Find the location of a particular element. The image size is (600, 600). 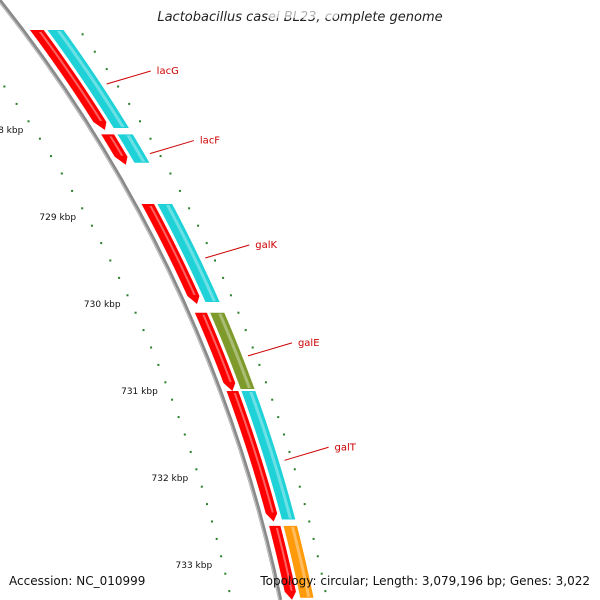

gene-galK is located at coordinates (180, 253).